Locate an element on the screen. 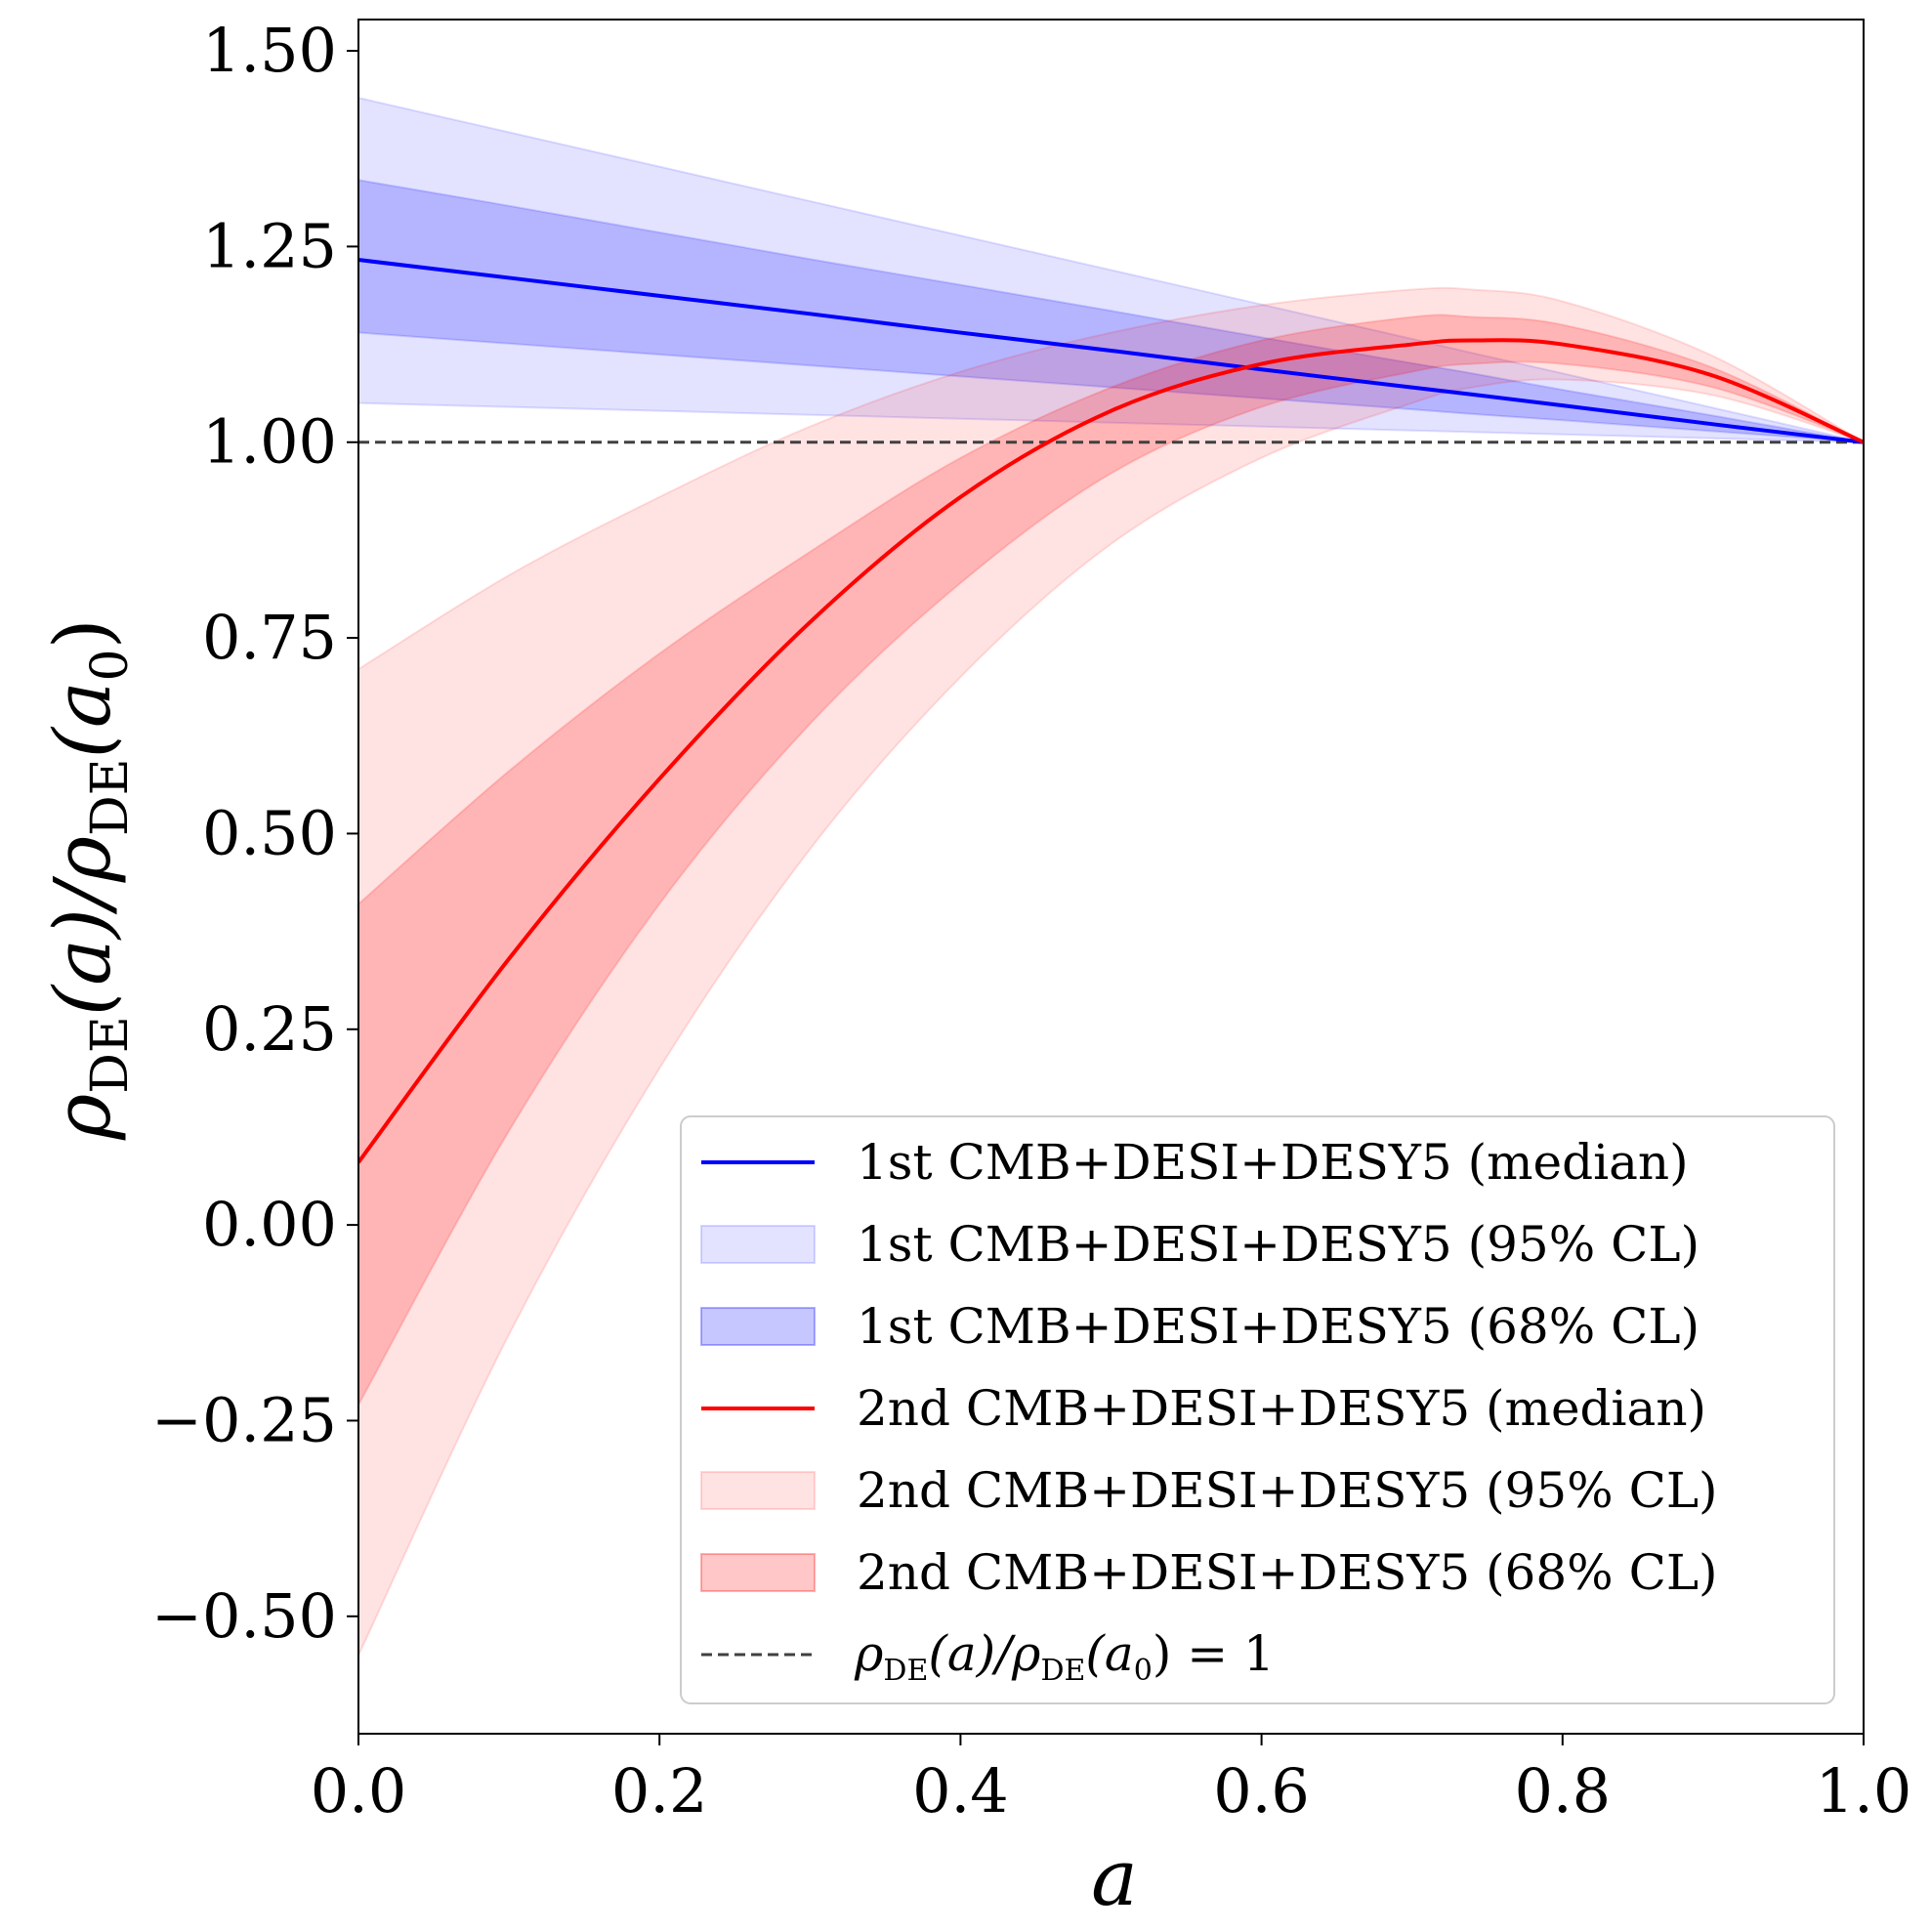 Image resolution: width=1930 pixels, height=1932 pixels. legend-entry: 2nd CMB+DESI+DESY5 (68% CL) is located at coordinates (1209, 1572).